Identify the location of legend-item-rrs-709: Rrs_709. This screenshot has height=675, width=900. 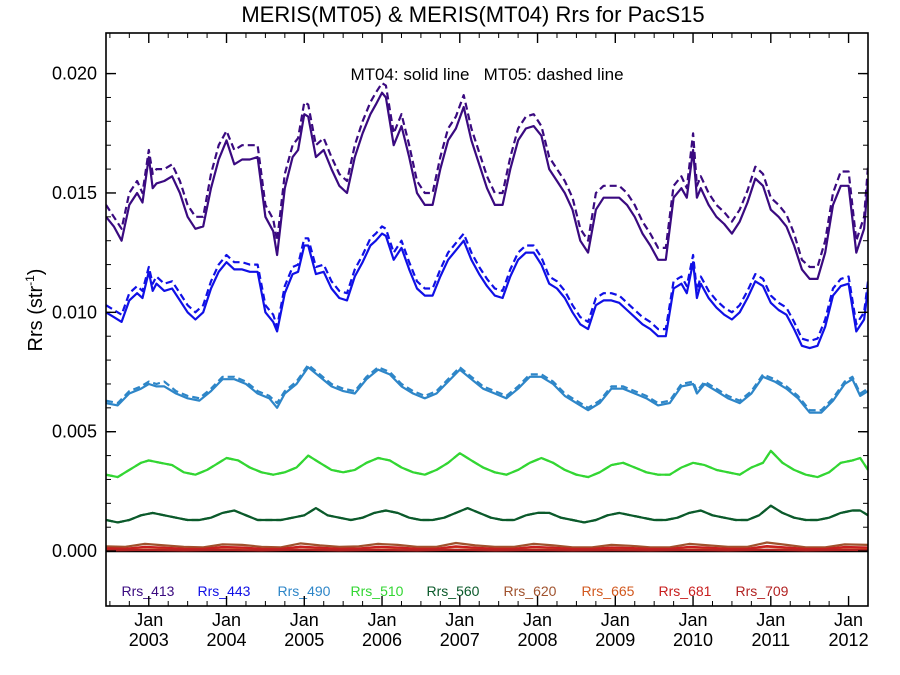
(762, 591).